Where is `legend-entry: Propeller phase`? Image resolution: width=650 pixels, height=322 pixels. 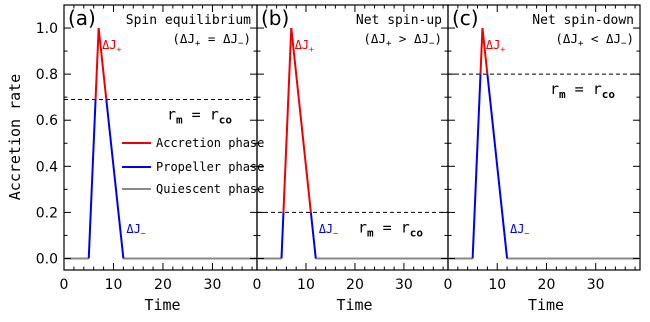
legend-entry: Propeller phase is located at coordinates (210, 167).